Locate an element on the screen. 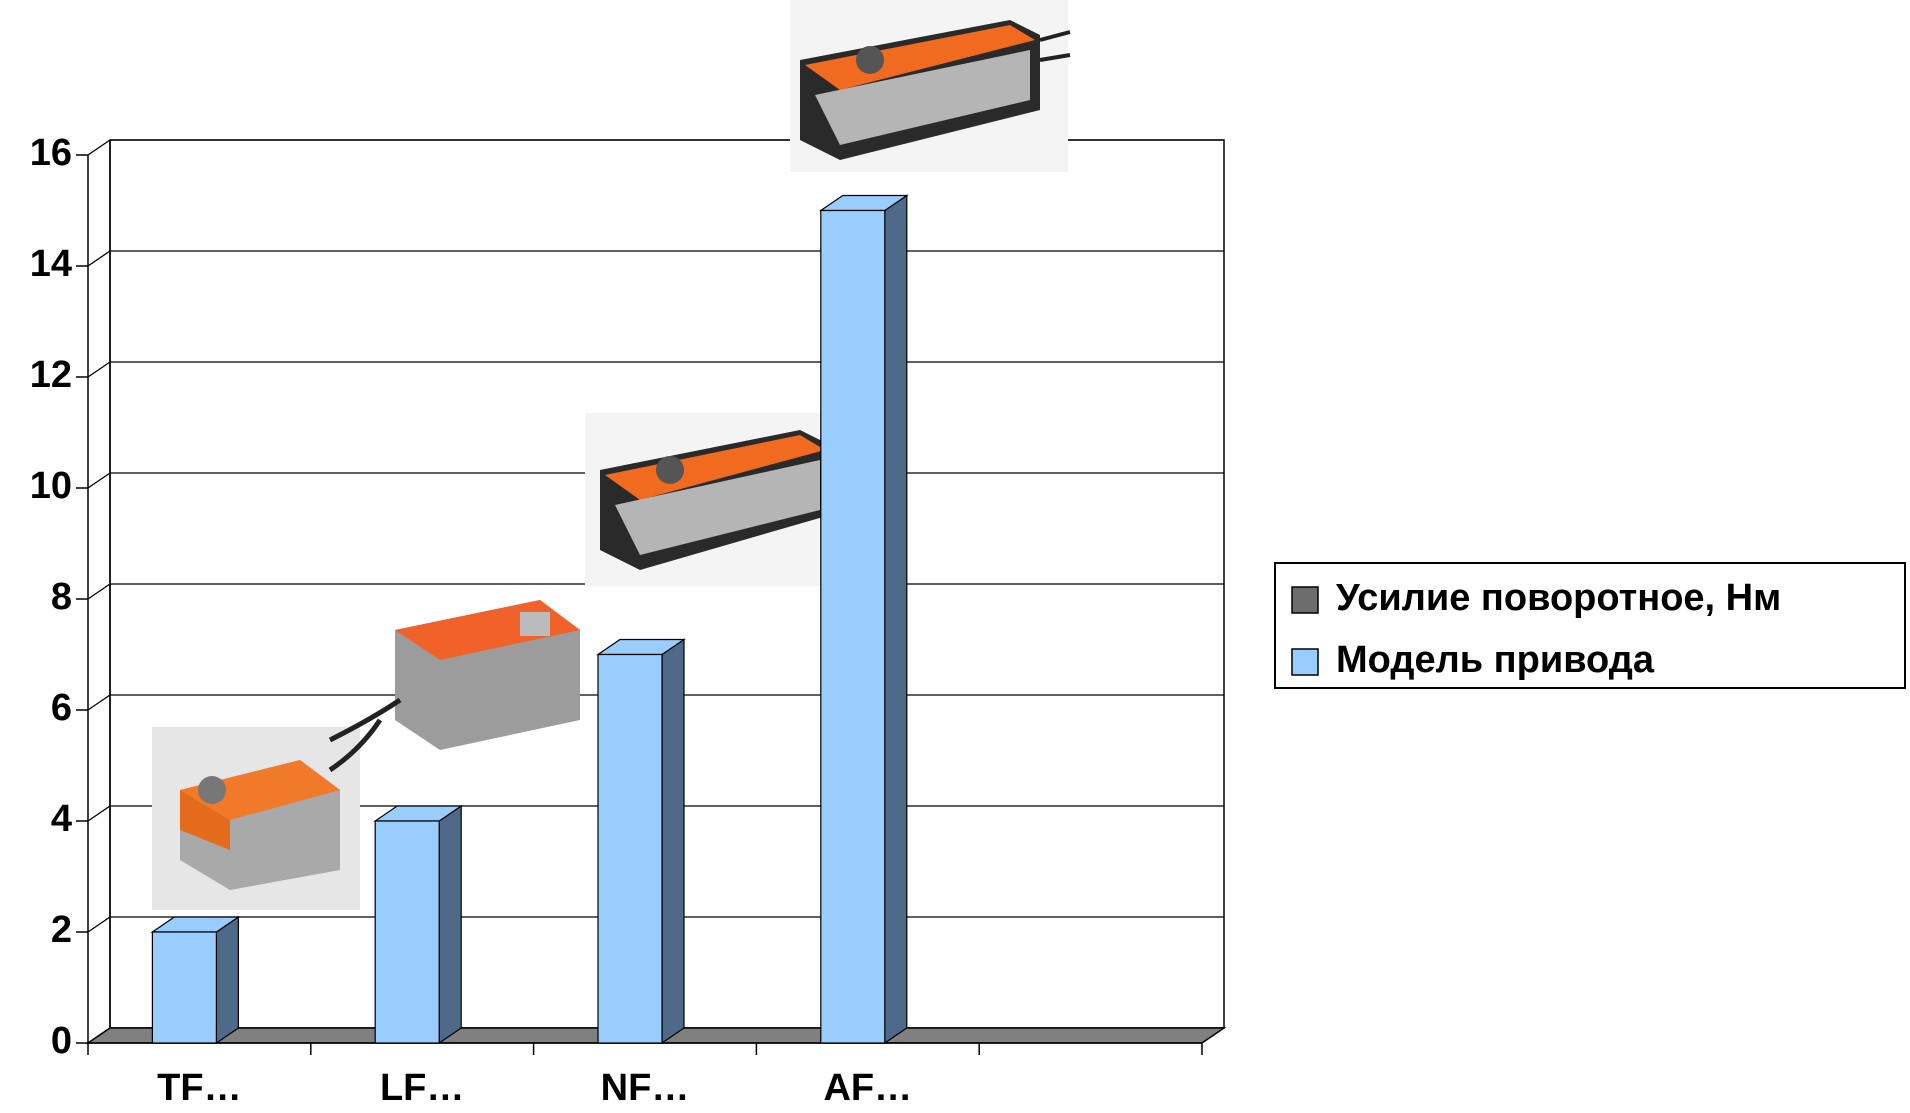  product-image-nf is located at coordinates (725, 499).